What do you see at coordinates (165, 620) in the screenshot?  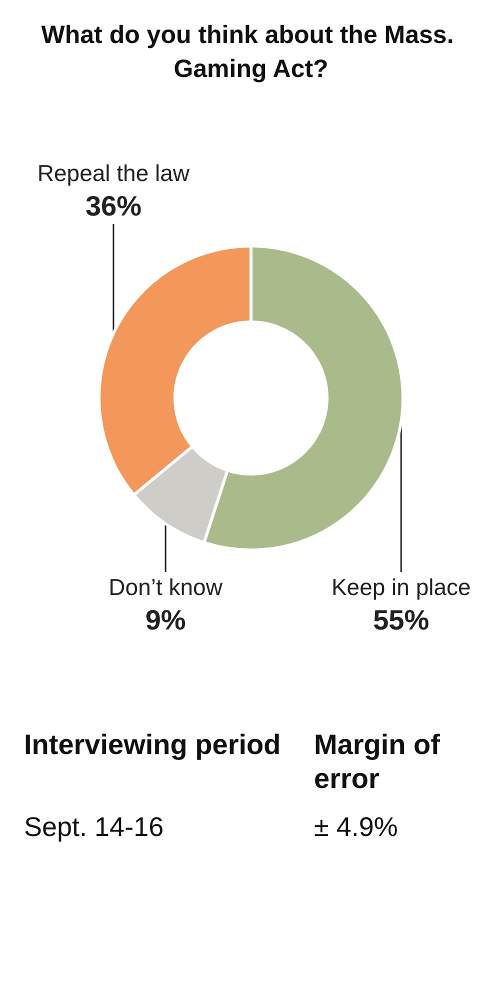 I see `data-label: 9%` at bounding box center [165, 620].